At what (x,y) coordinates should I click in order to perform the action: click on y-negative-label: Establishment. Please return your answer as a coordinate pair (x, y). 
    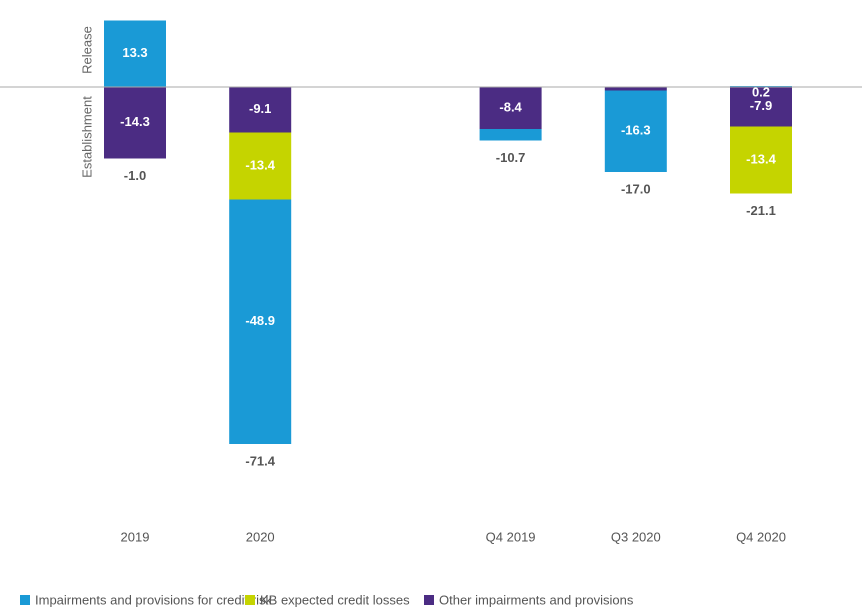
    Looking at the image, I should click on (86, 137).